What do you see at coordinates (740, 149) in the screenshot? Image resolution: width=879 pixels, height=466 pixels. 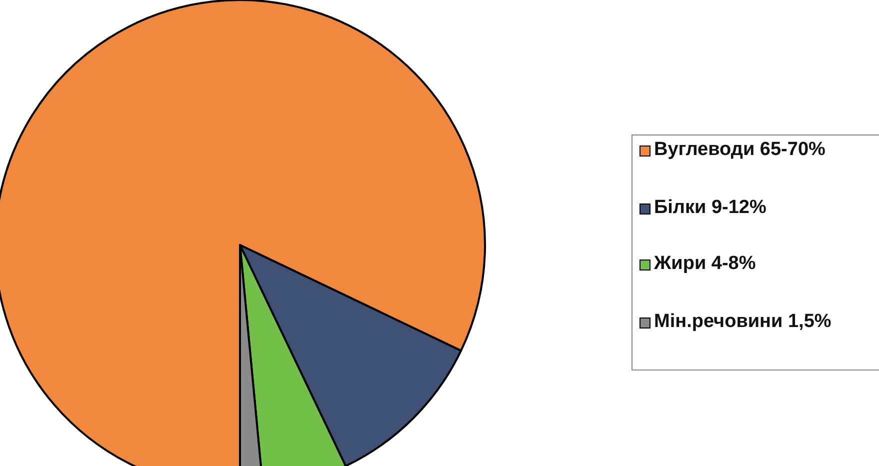 I see `legend-label: Вуглеводи 65-70%` at bounding box center [740, 149].